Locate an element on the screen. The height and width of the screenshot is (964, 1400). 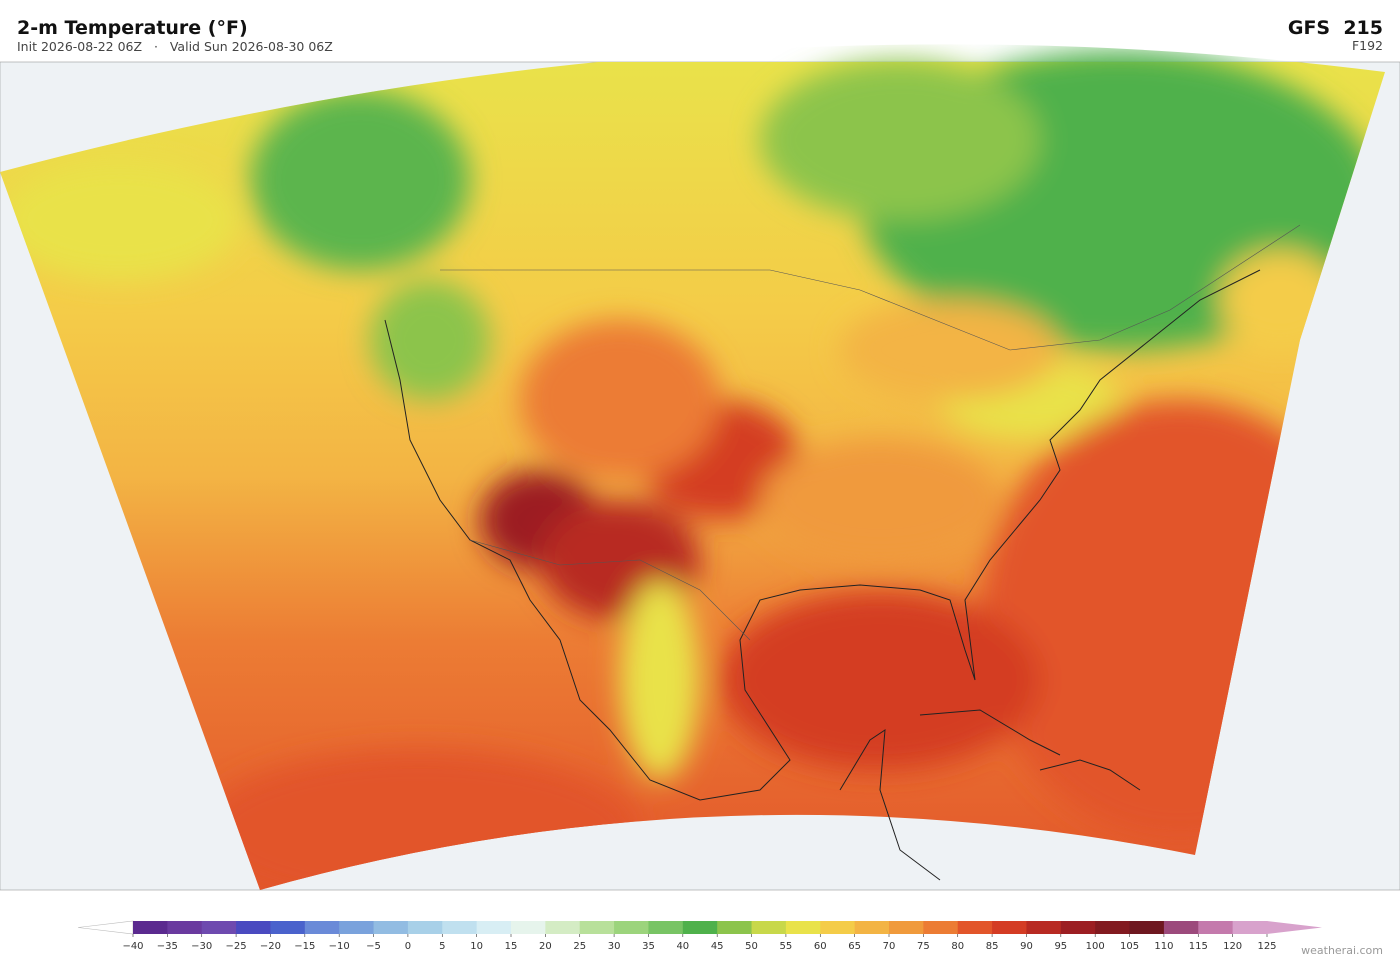
colorbar-tick-label: 25 is located at coordinates (579, 946).